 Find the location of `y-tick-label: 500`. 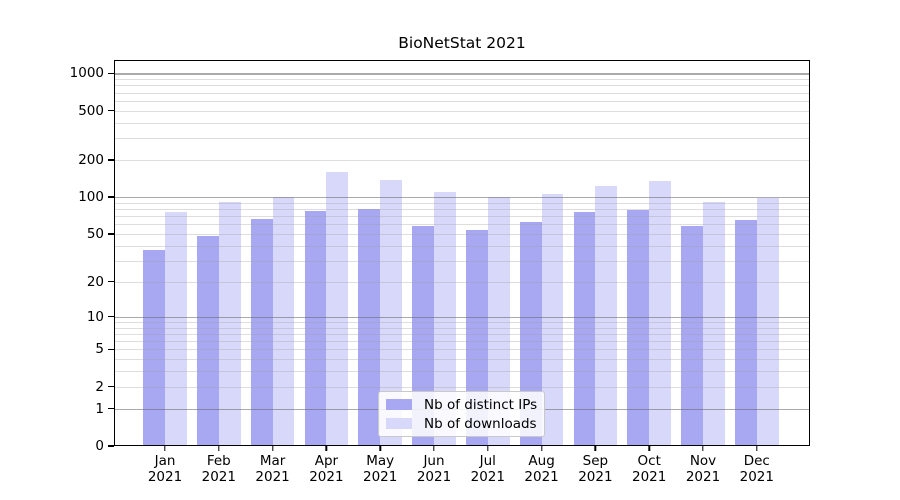

y-tick-label: 500 is located at coordinates (91, 110).